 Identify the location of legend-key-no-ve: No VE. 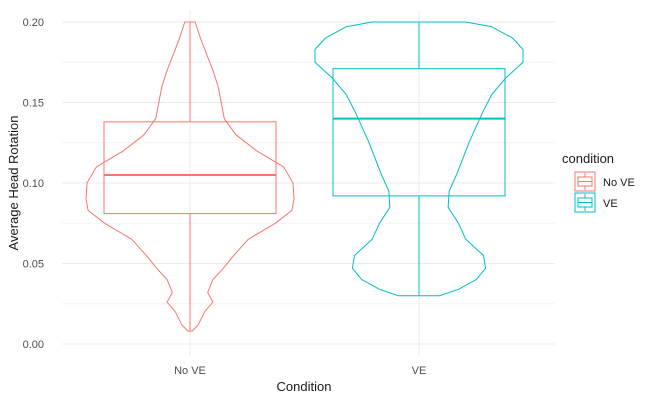
(604, 181).